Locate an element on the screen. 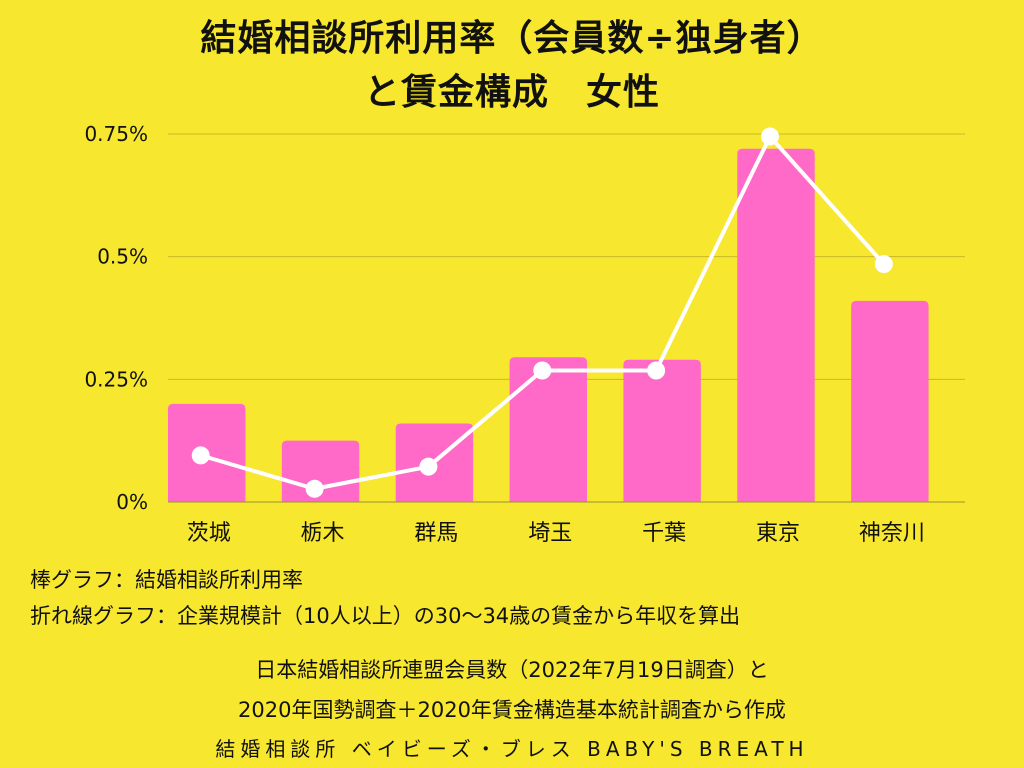 The width and height of the screenshot is (1024, 768). brand-credit: 結婚相談所 ベイビーズ・ブレス BABY'S BREATH is located at coordinates (512, 749).